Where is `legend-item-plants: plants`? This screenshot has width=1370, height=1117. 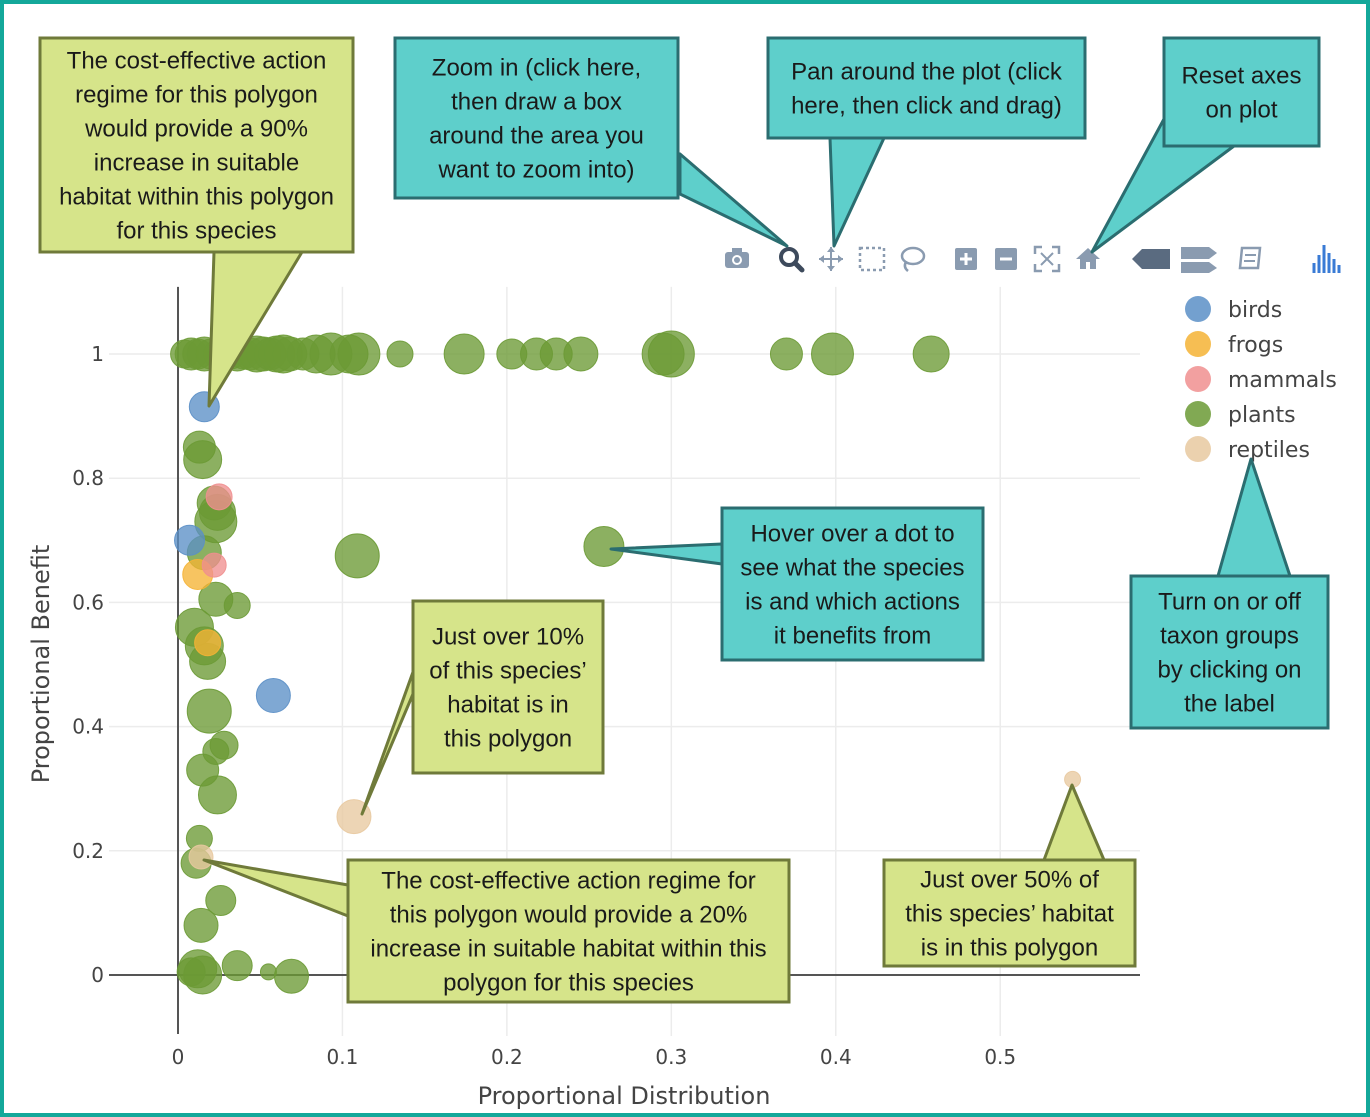
legend-item-plants: plants is located at coordinates (1240, 414).